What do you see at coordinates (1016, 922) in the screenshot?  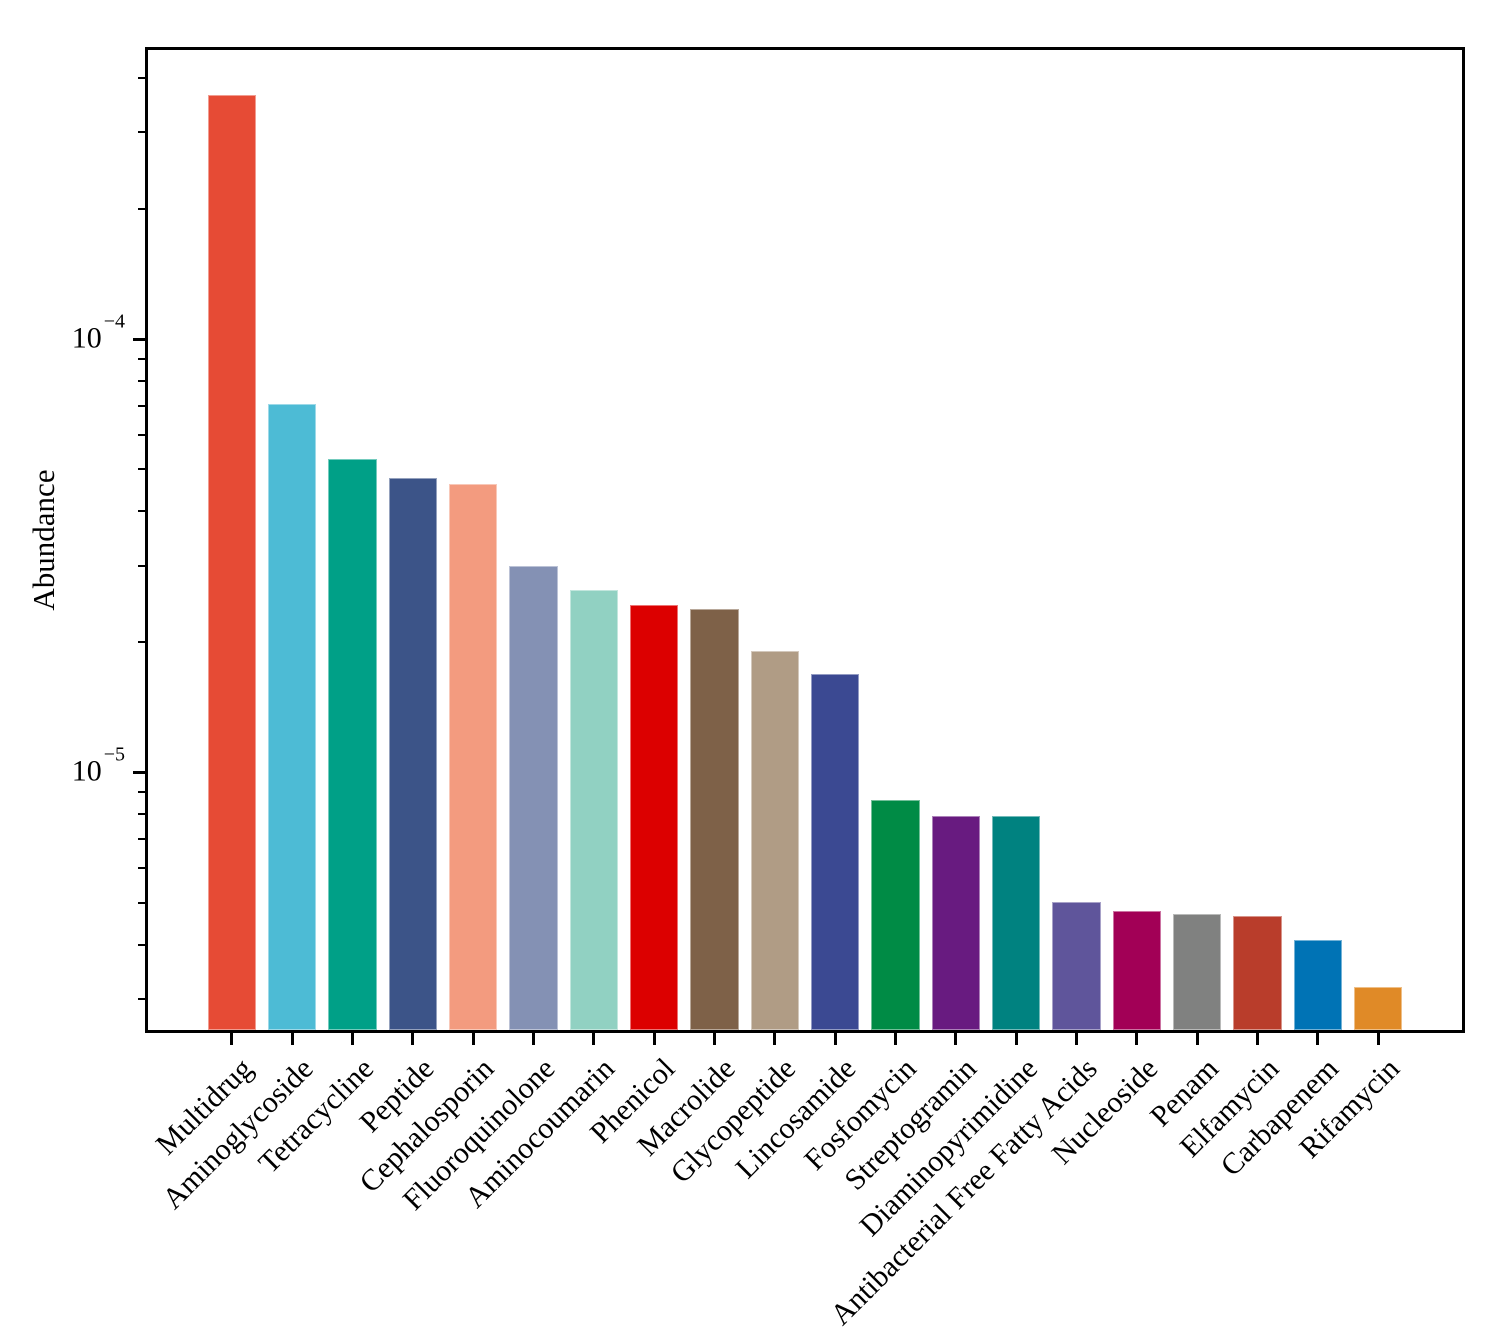 I see `bar-diaminopyrimidine` at bounding box center [1016, 922].